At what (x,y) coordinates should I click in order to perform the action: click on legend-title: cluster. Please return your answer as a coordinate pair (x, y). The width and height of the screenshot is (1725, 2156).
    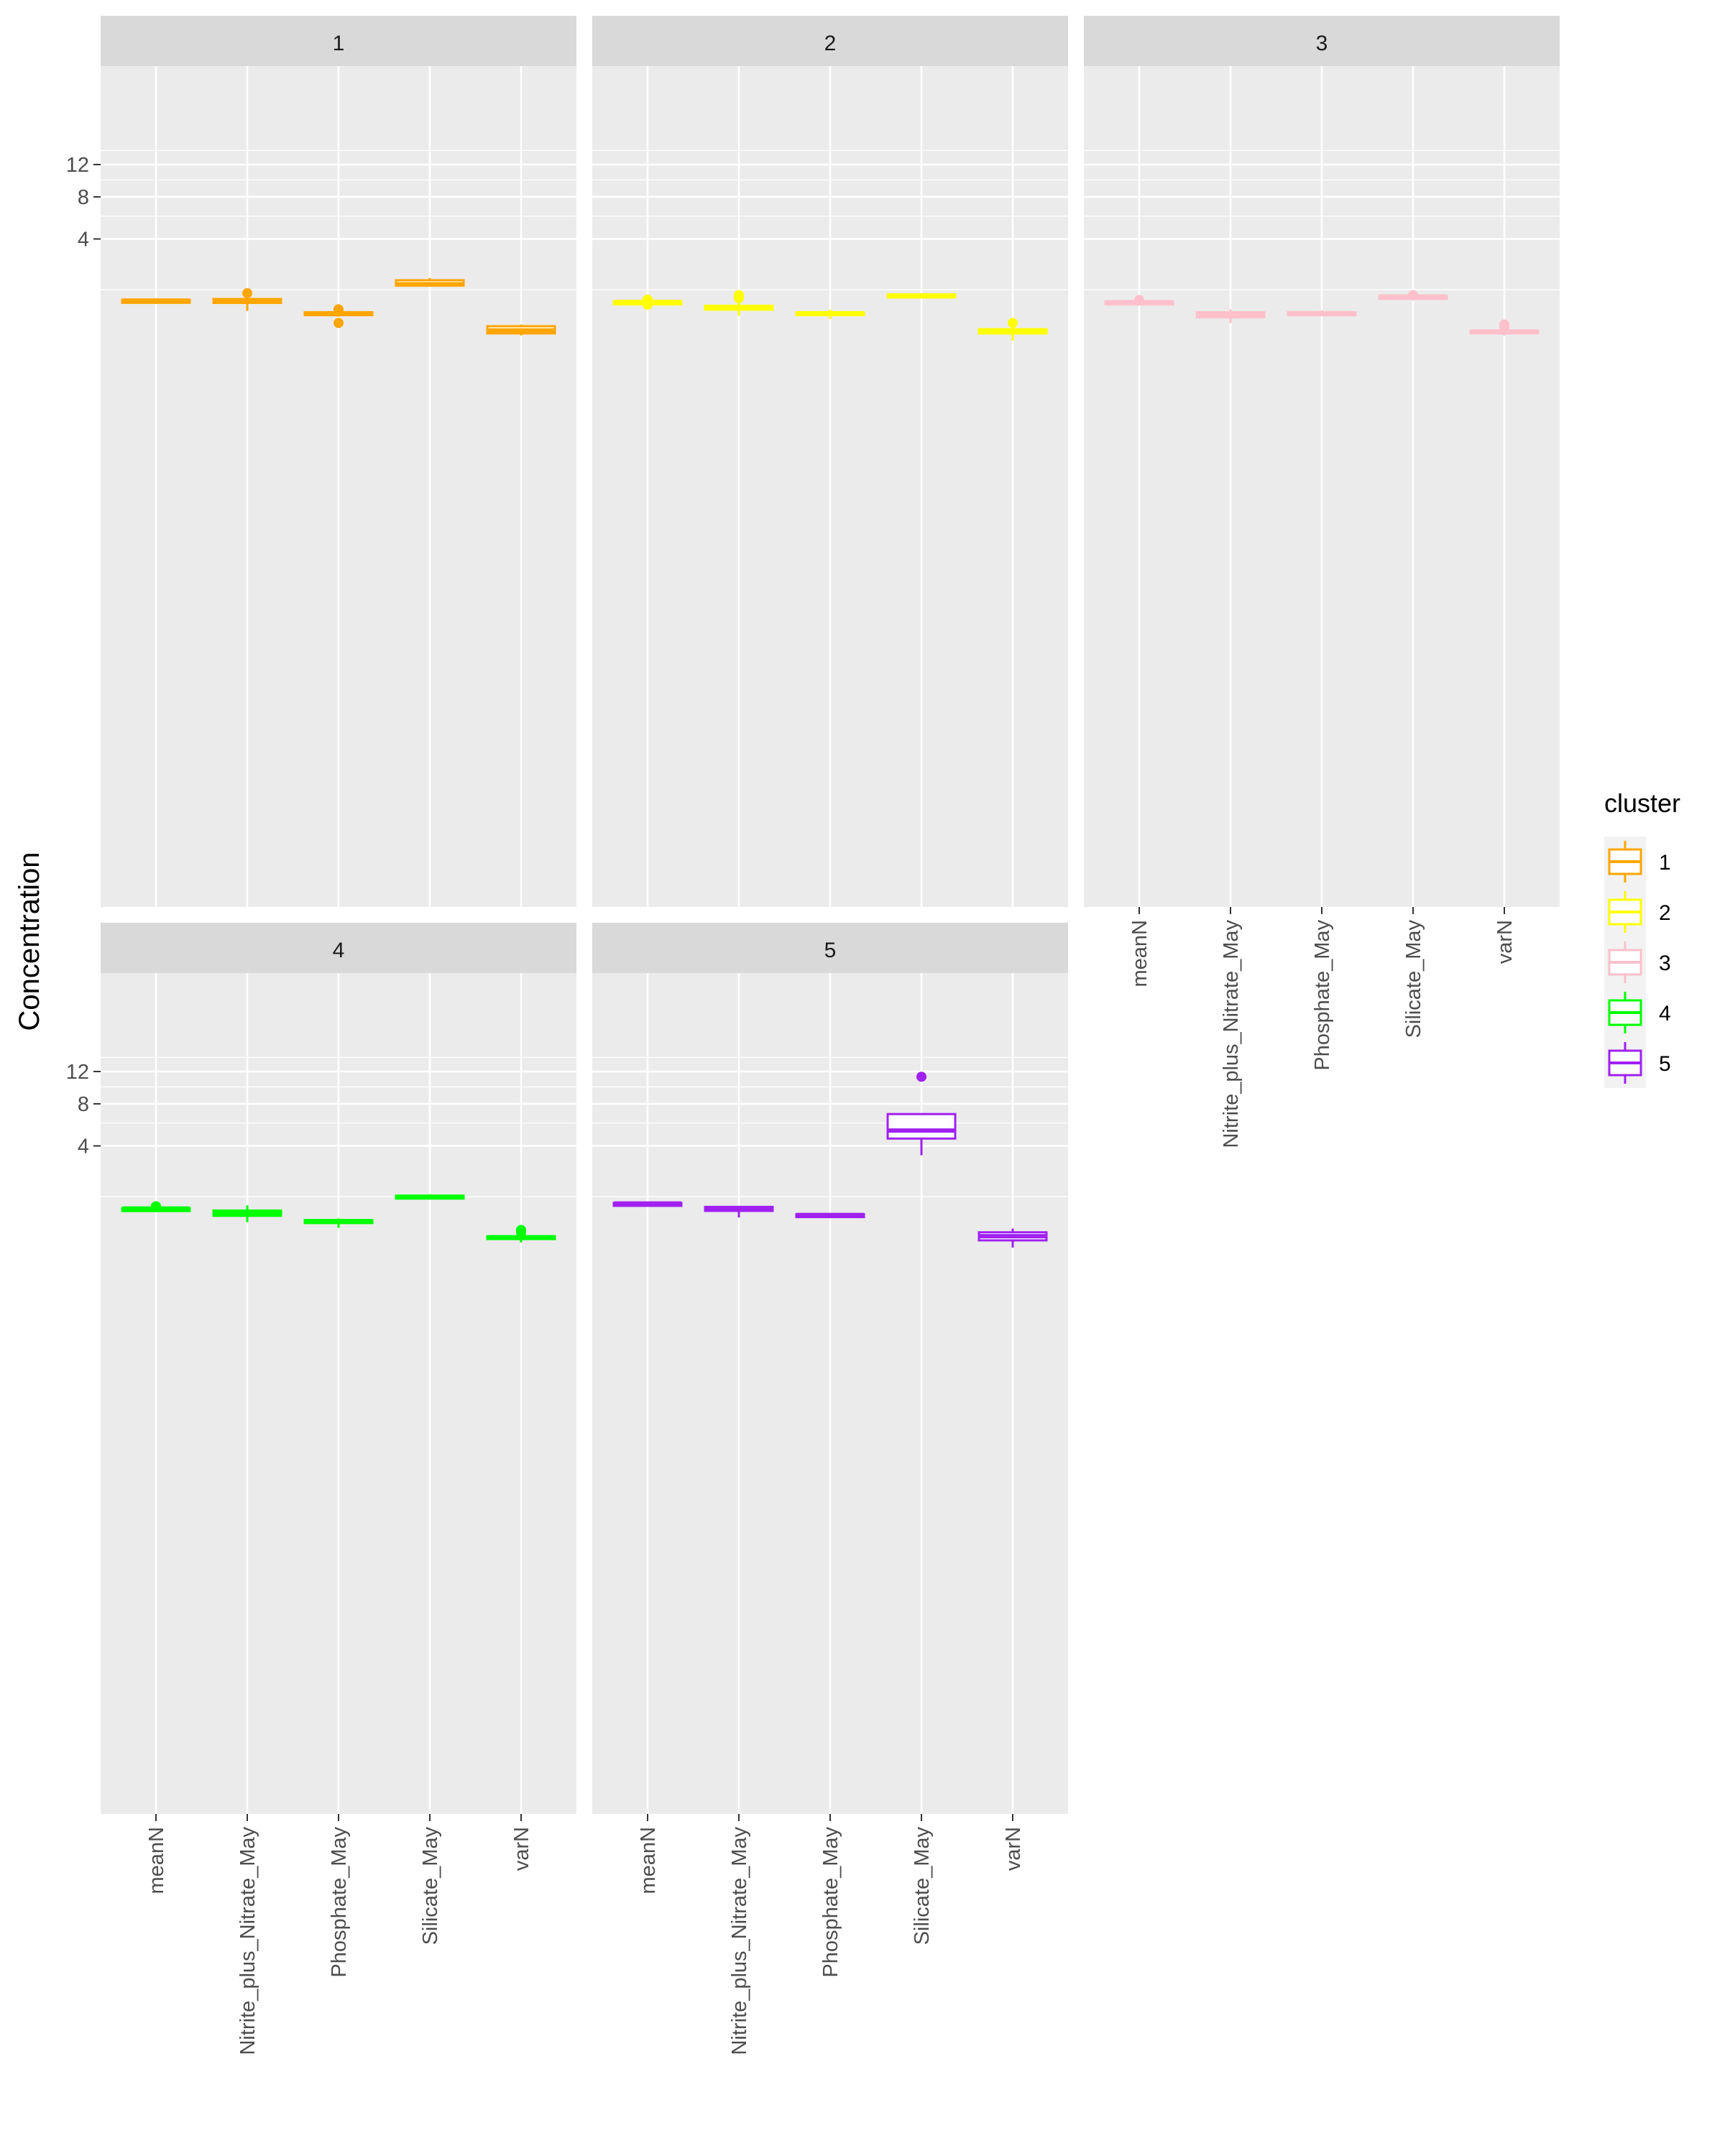
    Looking at the image, I should click on (1642, 803).